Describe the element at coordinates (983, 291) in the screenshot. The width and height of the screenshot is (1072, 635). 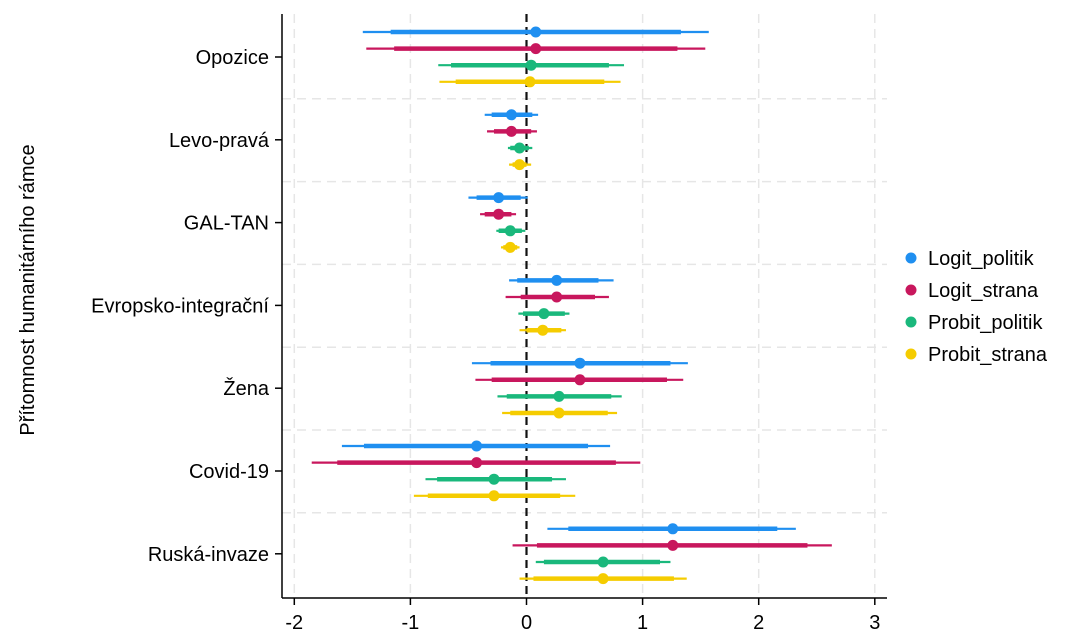
I see `legend-label: Logit_strana` at that location.